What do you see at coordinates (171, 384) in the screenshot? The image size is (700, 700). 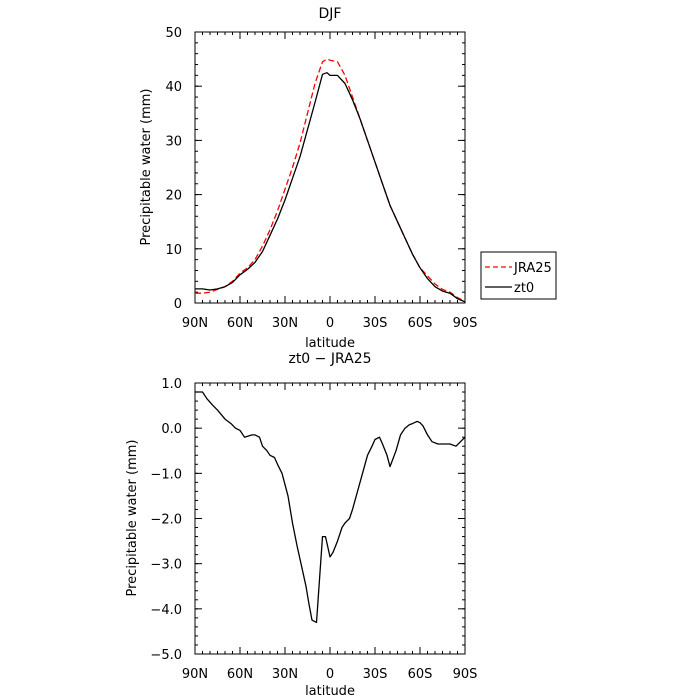 I see `y-tick-label: 1.0` at bounding box center [171, 384].